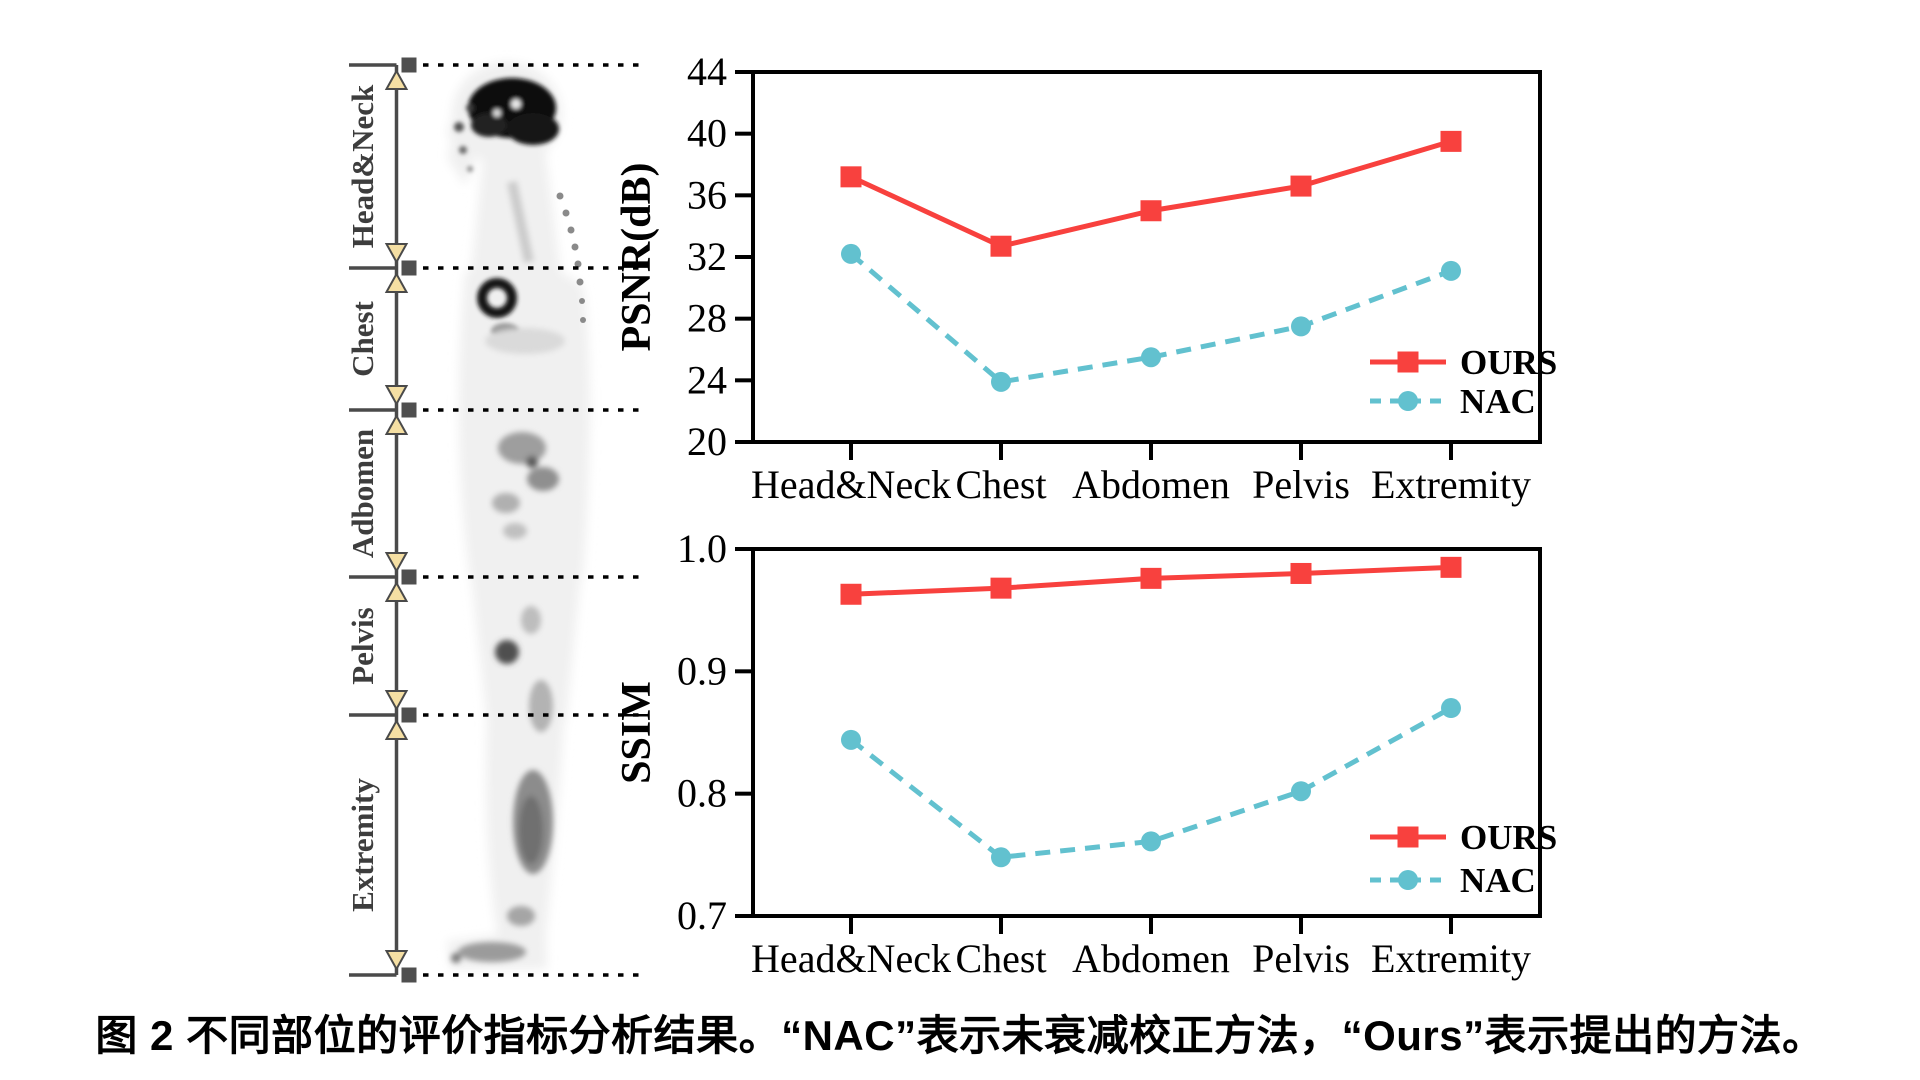 Image resolution: width=1920 pixels, height=1080 pixels. Describe the element at coordinates (518, 520) in the screenshot. I see `body-features` at that location.